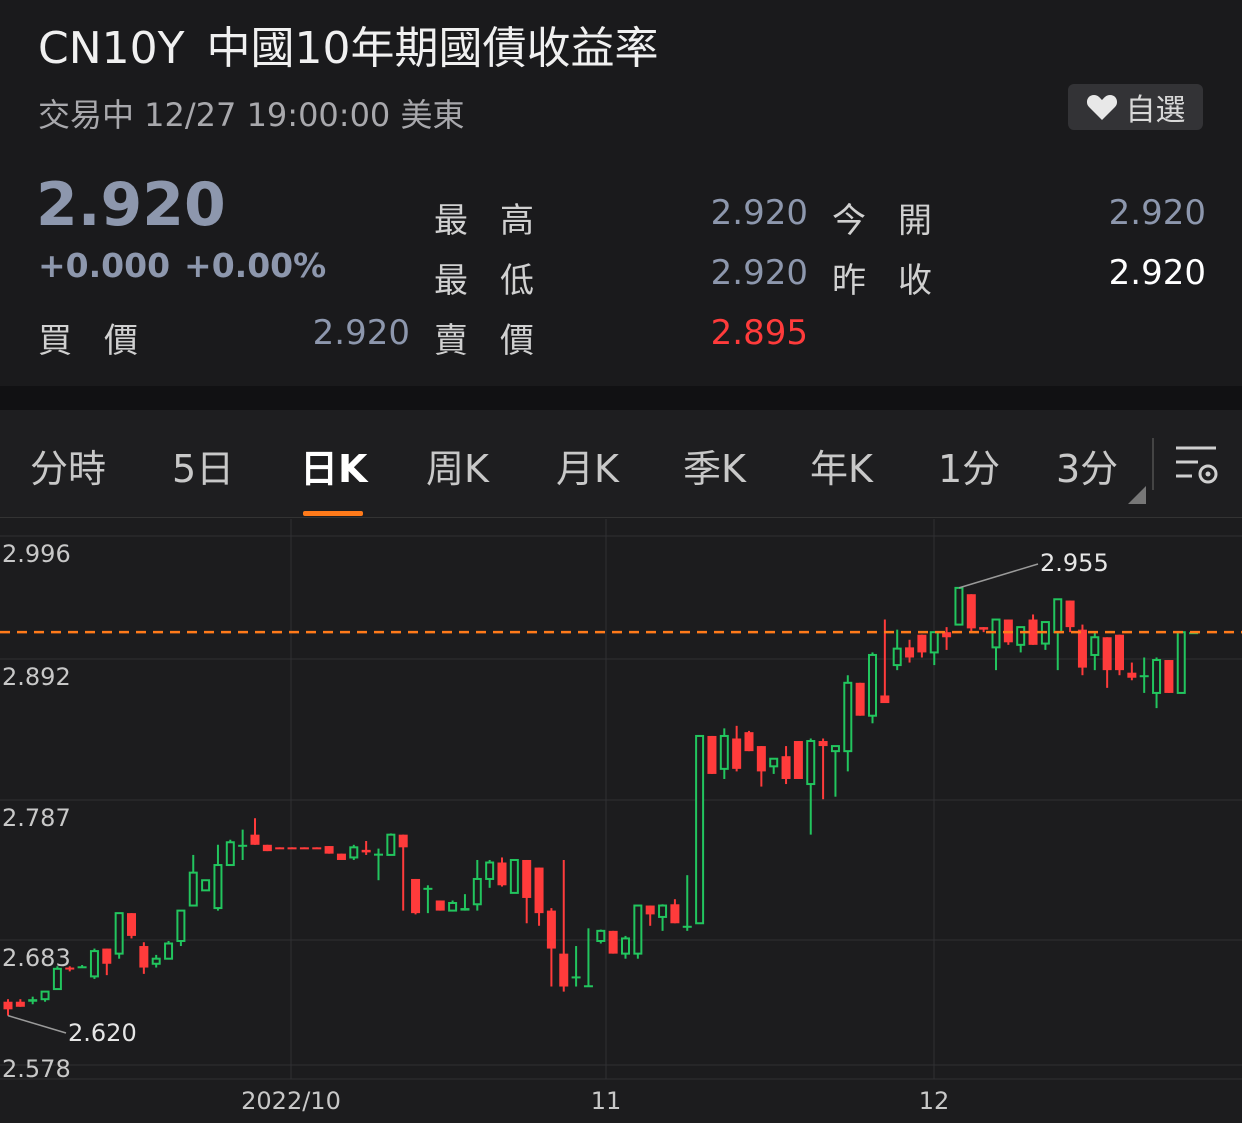 The image size is (1242, 1123). I want to click on section-divider, so click(621, 398).